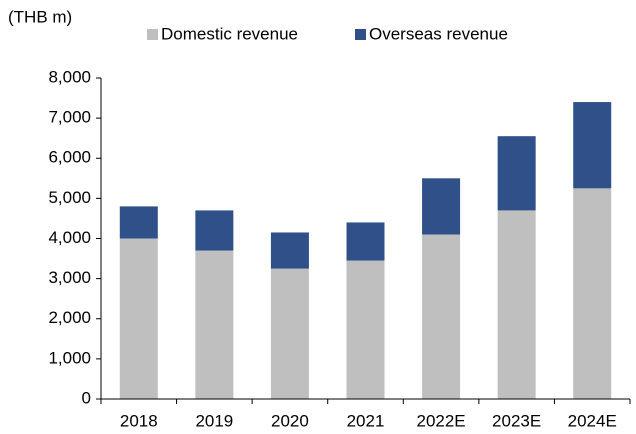 The width and height of the screenshot is (636, 434). Describe the element at coordinates (69, 76) in the screenshot. I see `y-tick-label: 8,000` at that location.